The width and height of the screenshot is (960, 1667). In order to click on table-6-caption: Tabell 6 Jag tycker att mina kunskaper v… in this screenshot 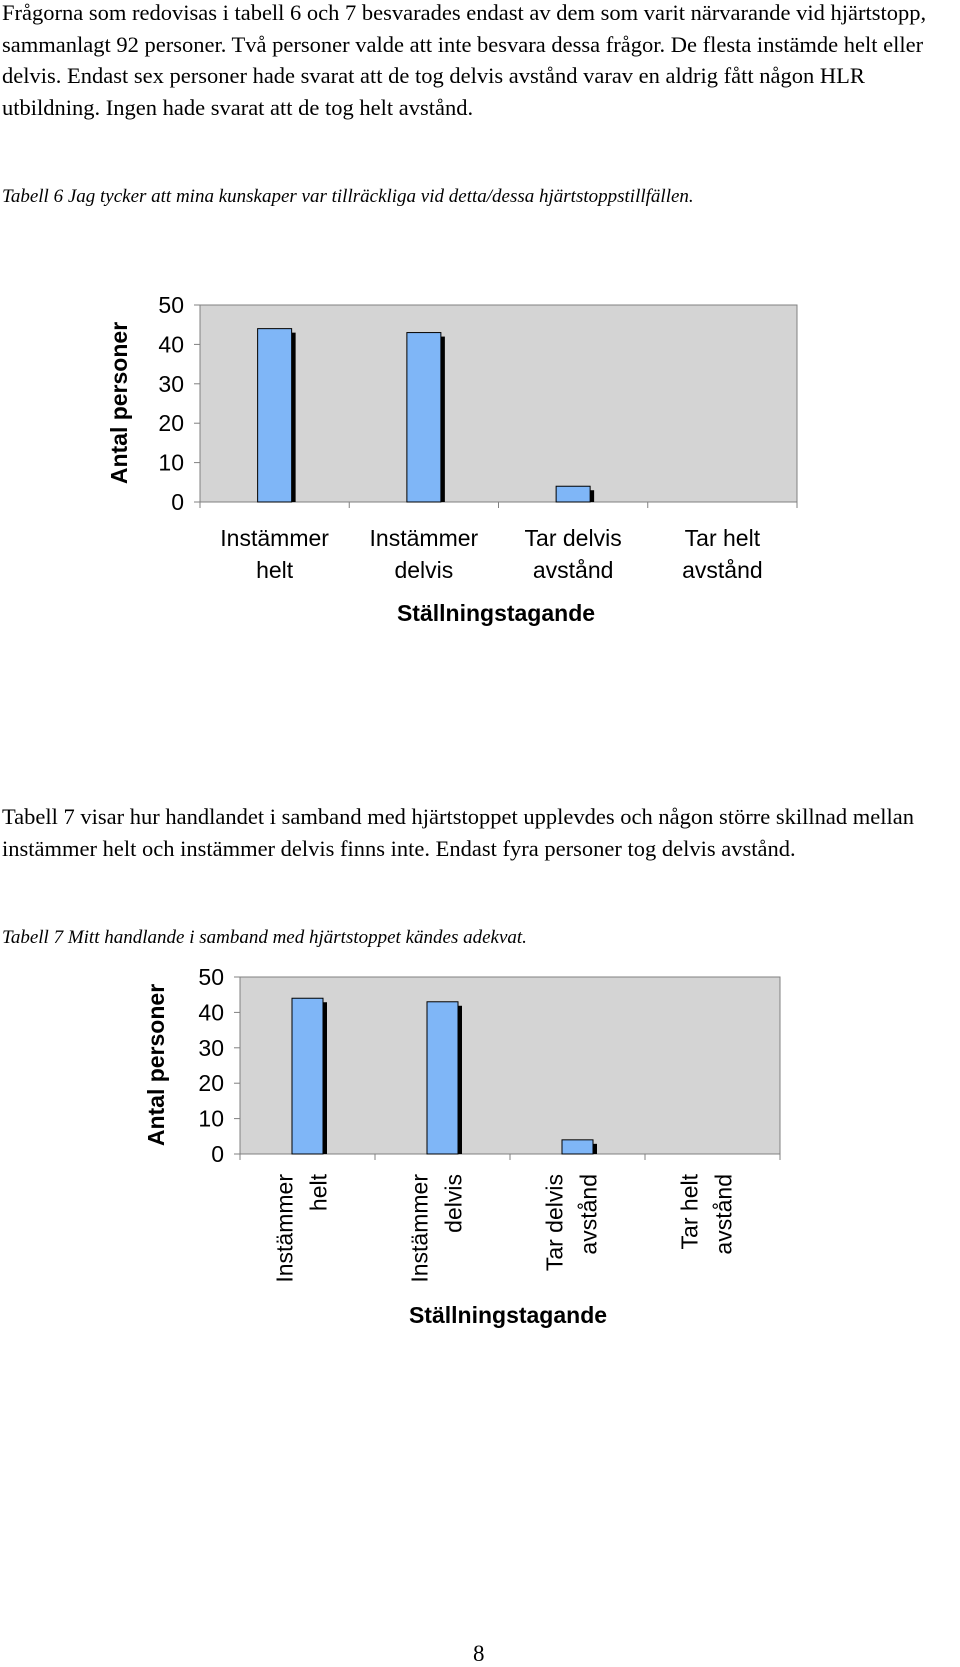, I will do `click(348, 196)`.